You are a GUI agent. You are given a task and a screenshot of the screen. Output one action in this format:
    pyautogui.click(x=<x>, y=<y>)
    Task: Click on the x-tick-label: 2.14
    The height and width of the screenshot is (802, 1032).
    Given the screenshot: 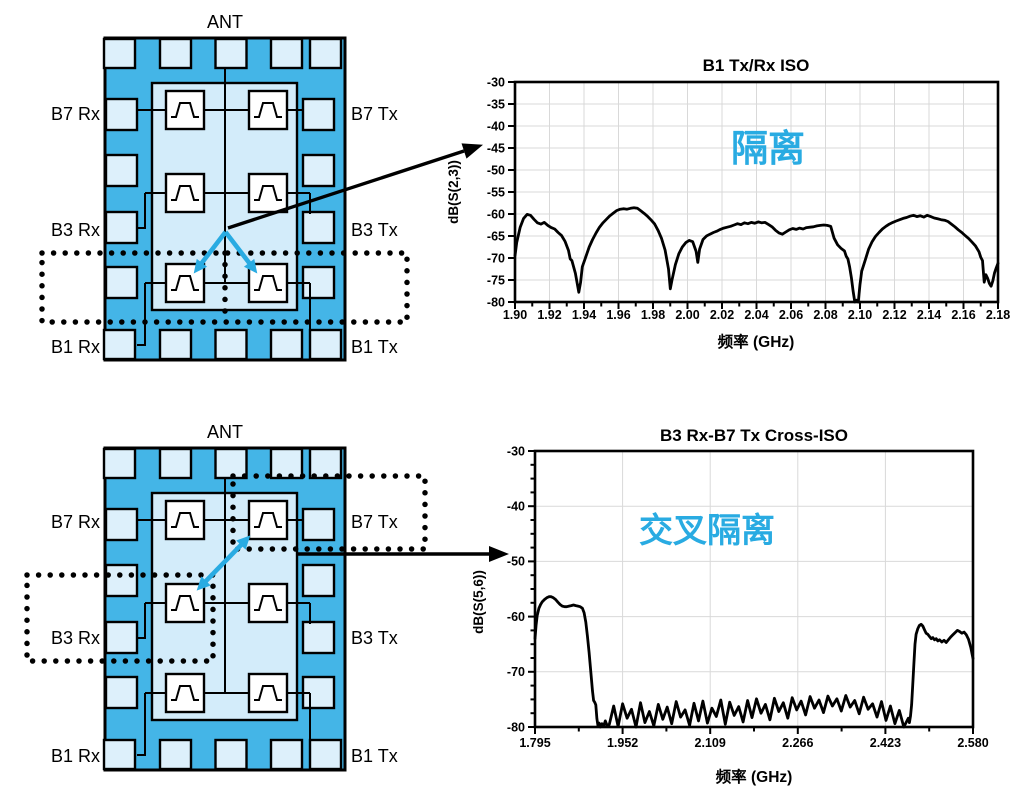 What is the action you would take?
    pyautogui.click(x=929, y=315)
    